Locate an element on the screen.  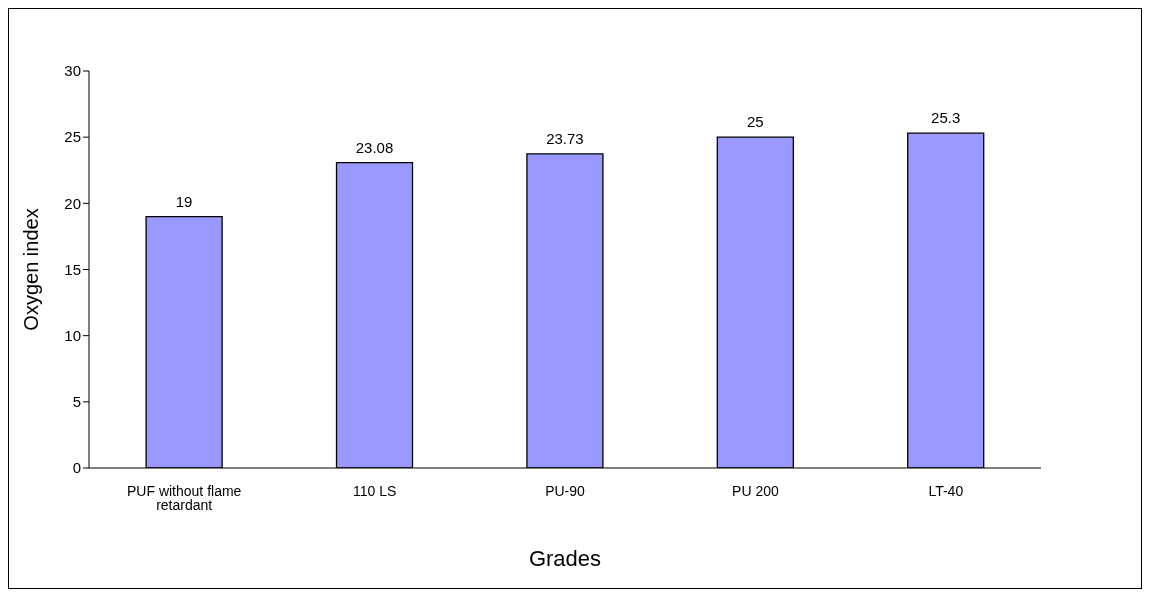
data-label: 23.08 is located at coordinates (374, 147).